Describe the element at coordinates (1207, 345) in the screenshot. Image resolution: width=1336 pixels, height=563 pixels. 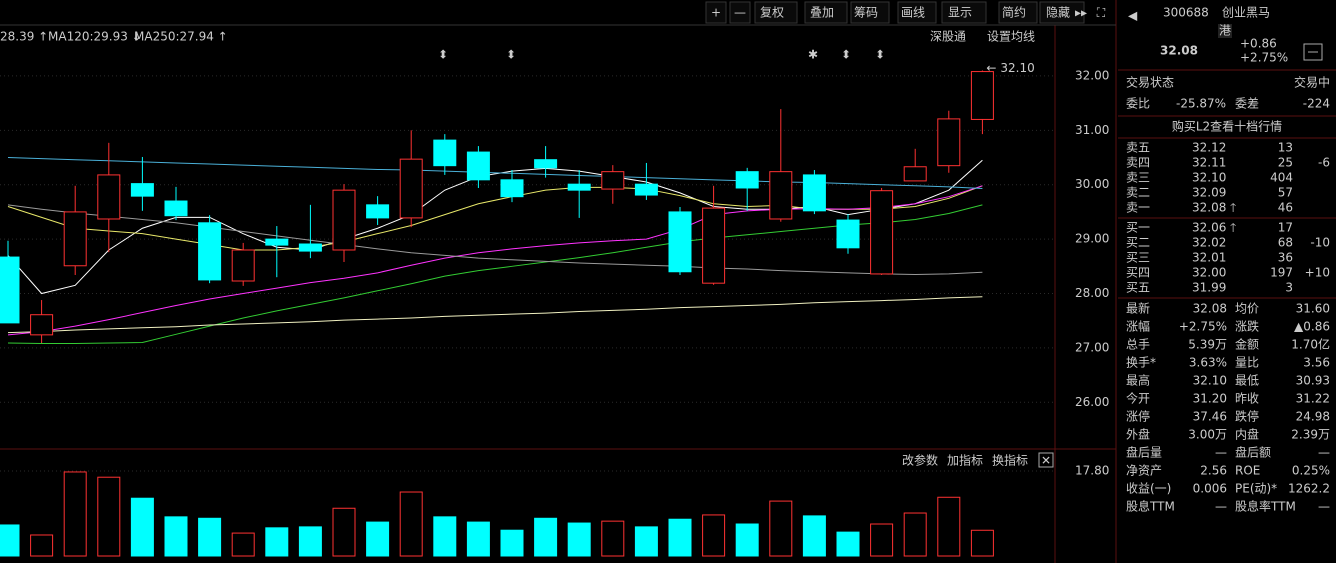
I see `stat-value: 5.39万` at that location.